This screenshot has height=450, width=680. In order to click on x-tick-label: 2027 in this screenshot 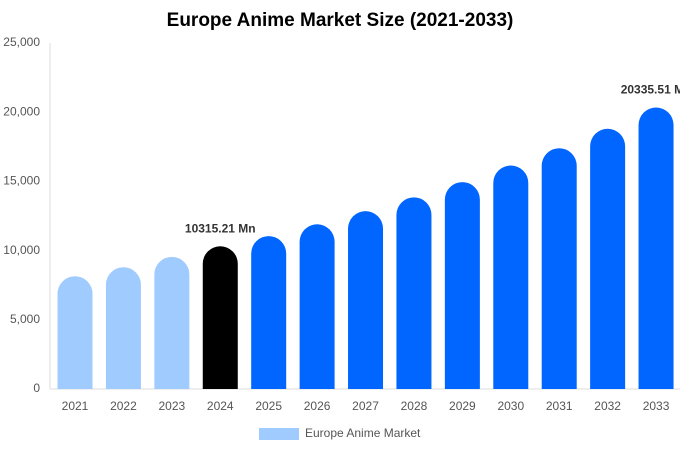, I will do `click(365, 406)`.